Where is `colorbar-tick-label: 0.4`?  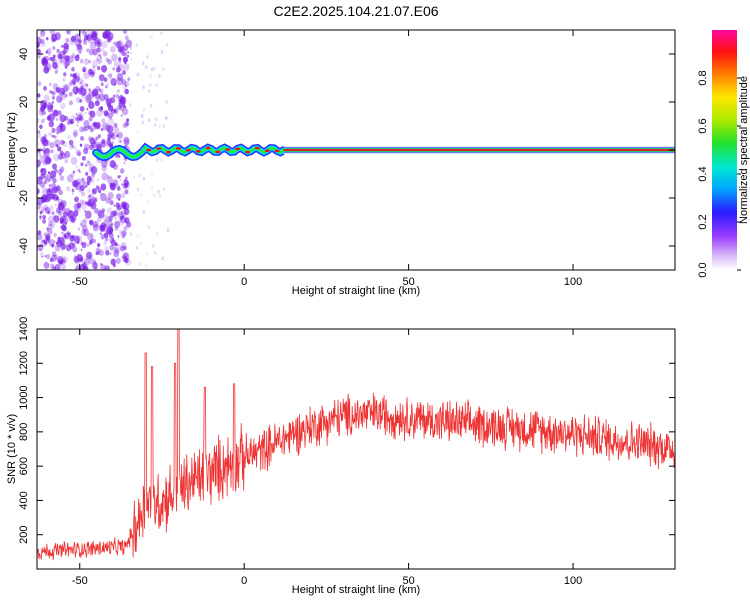 colorbar-tick-label: 0.4 is located at coordinates (703, 173).